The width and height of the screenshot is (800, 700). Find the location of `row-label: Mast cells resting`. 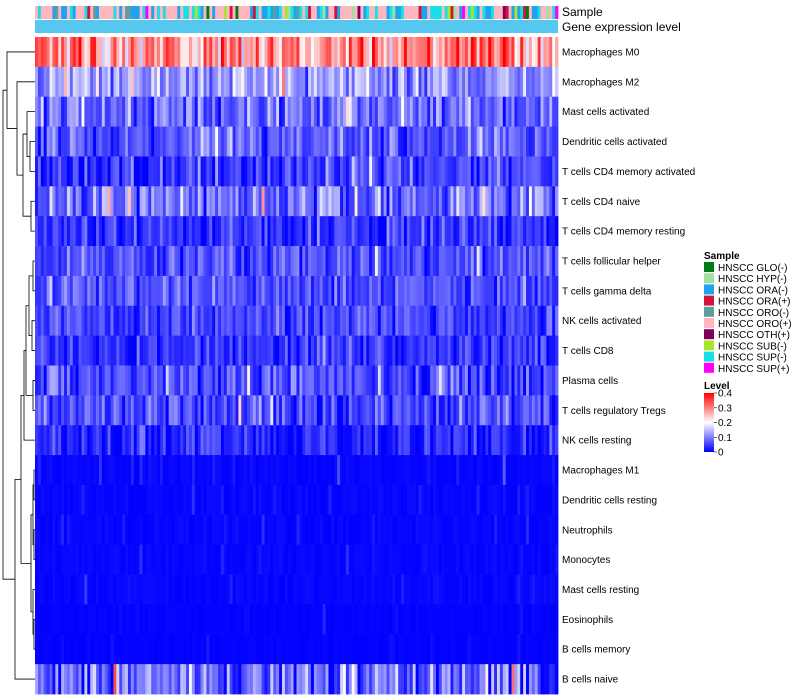

row-label: Mast cells resting is located at coordinates (600, 590).